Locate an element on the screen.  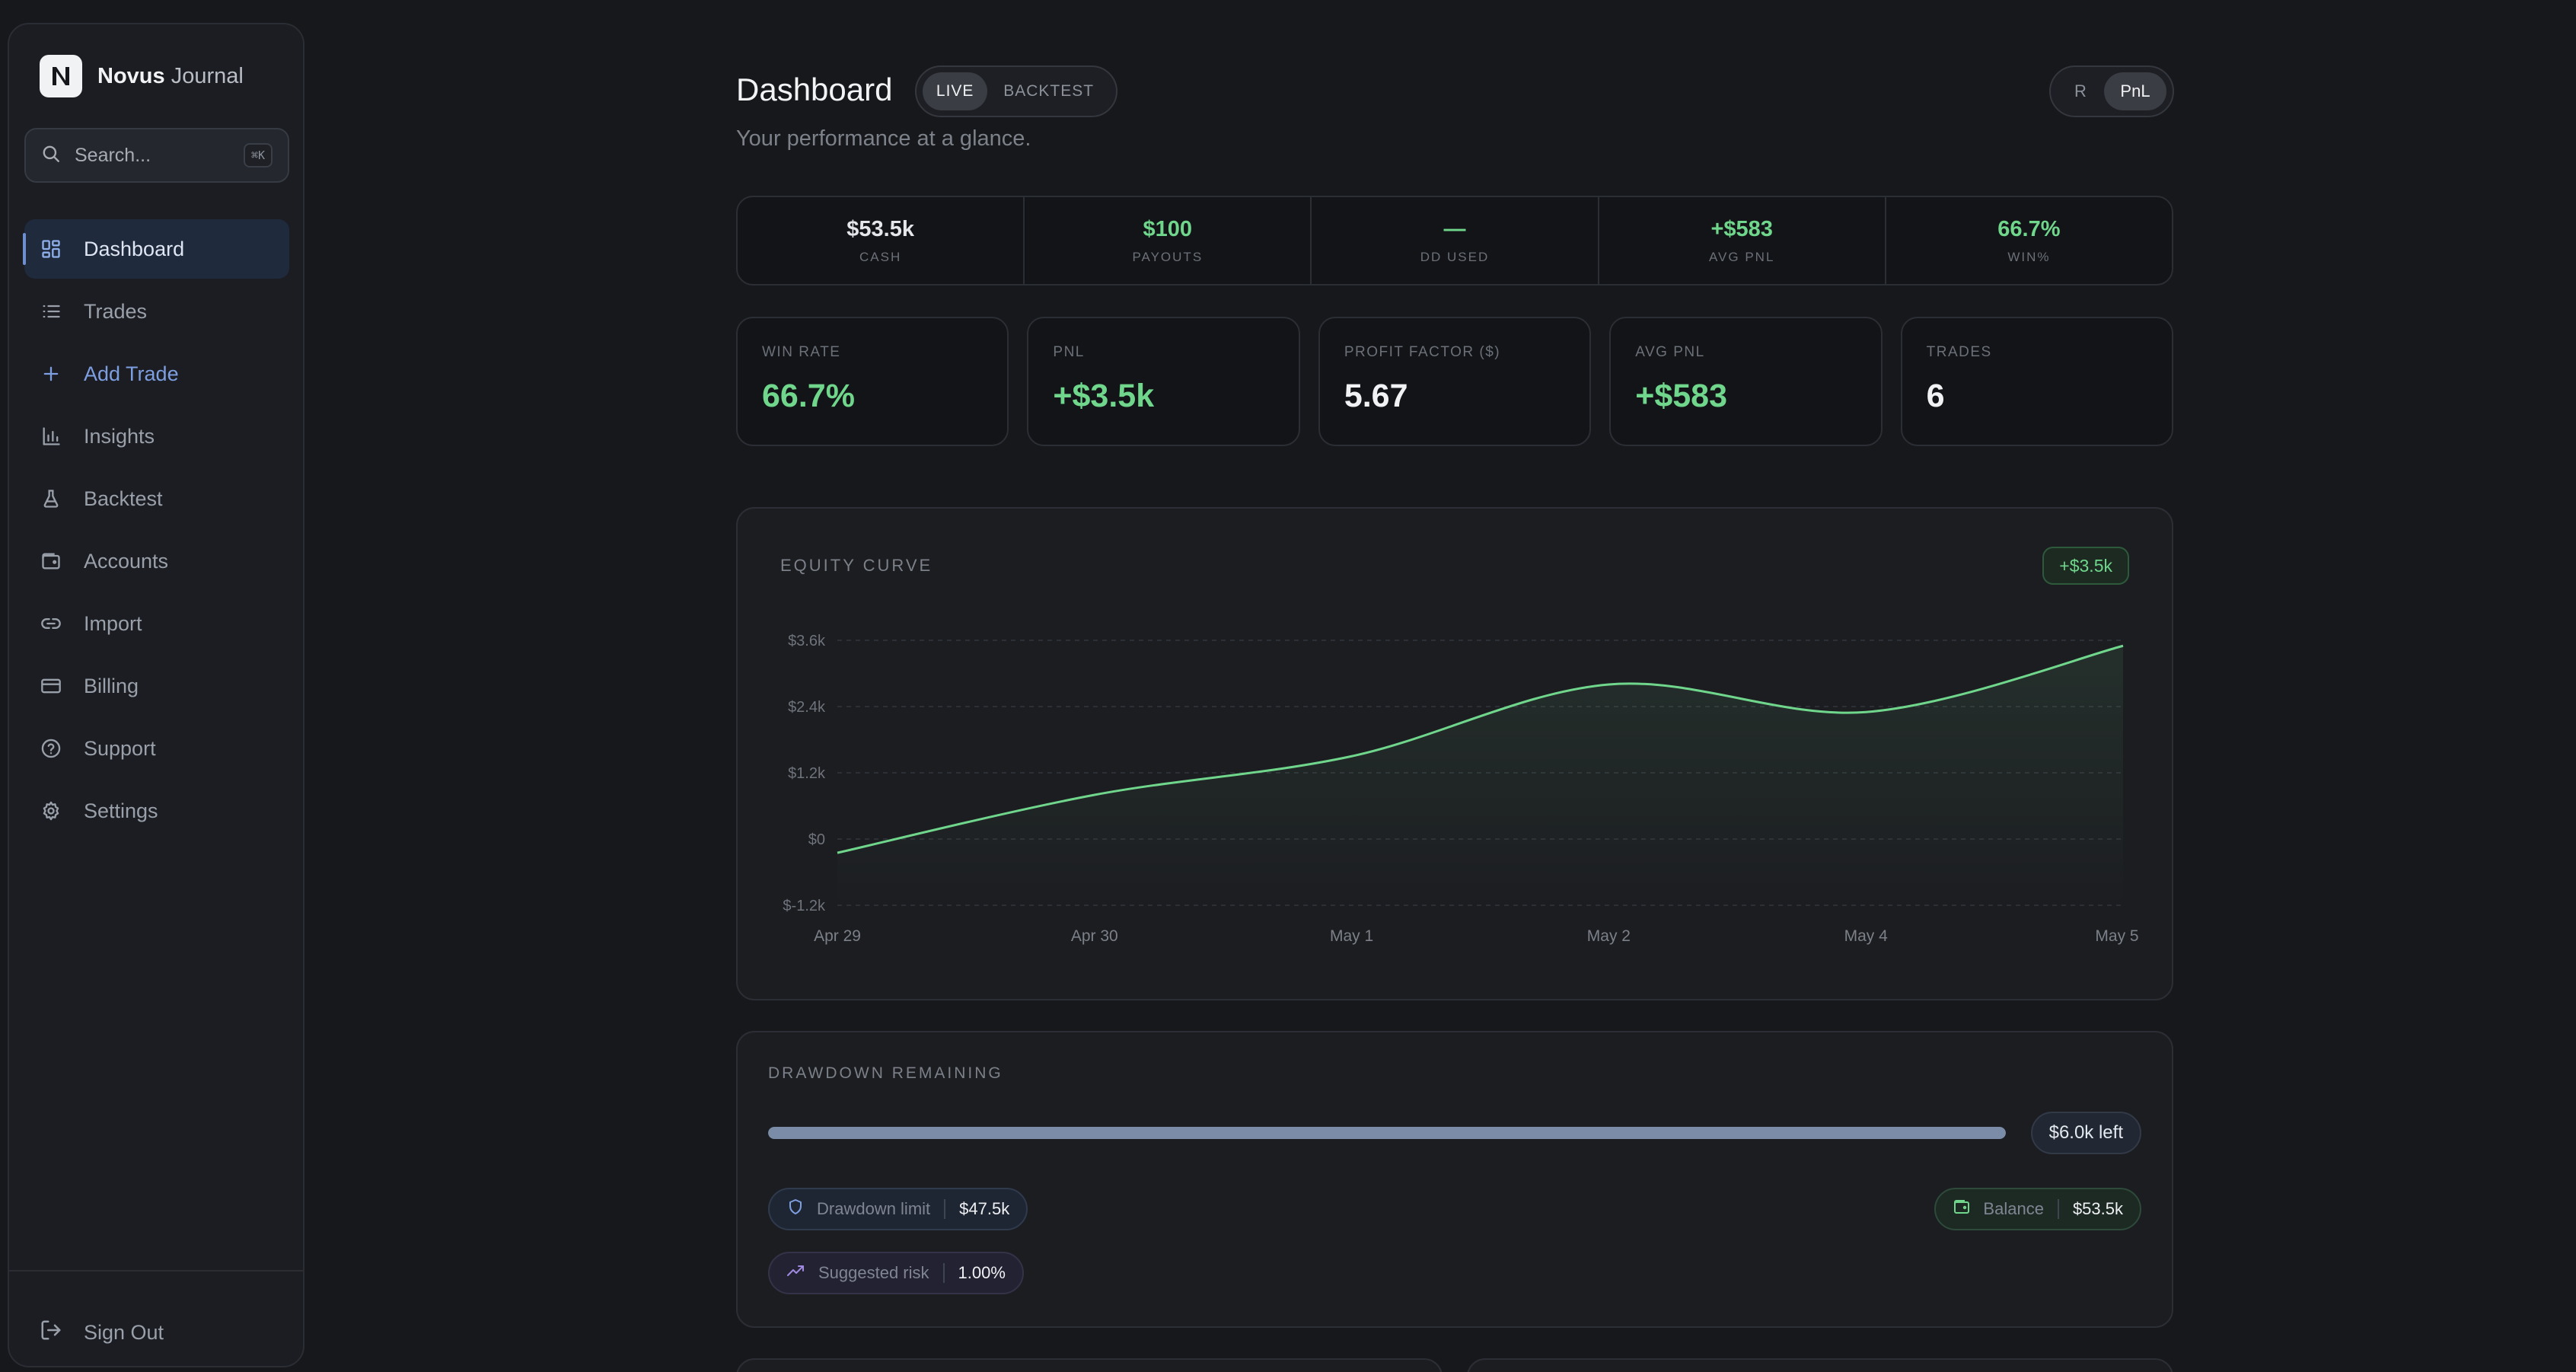
y-tick-label: $2.4k is located at coordinates (807, 707).